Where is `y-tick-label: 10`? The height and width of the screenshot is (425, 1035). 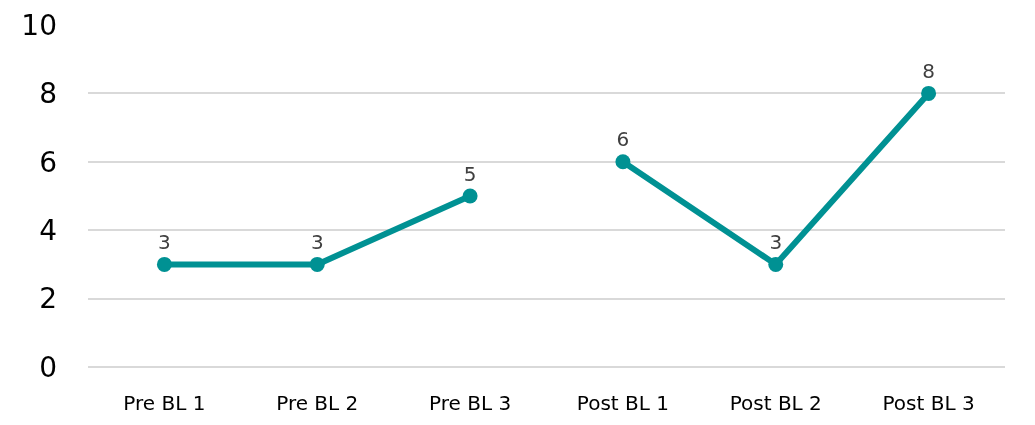 y-tick-label: 10 is located at coordinates (39, 25).